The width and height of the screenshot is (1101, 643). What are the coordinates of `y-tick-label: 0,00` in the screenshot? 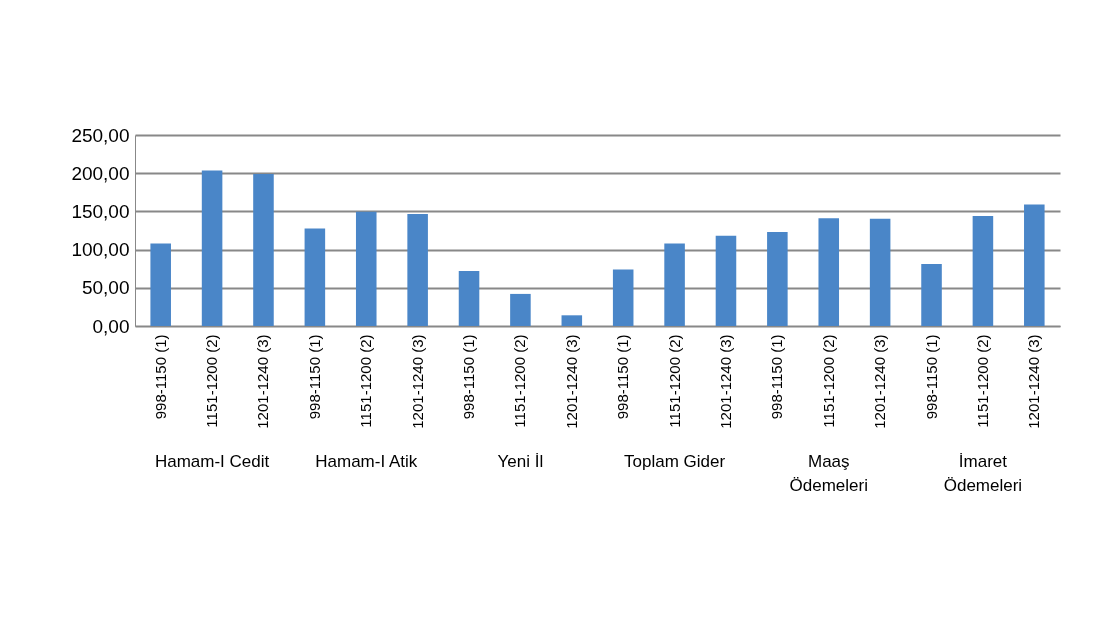 It's located at (111, 326).